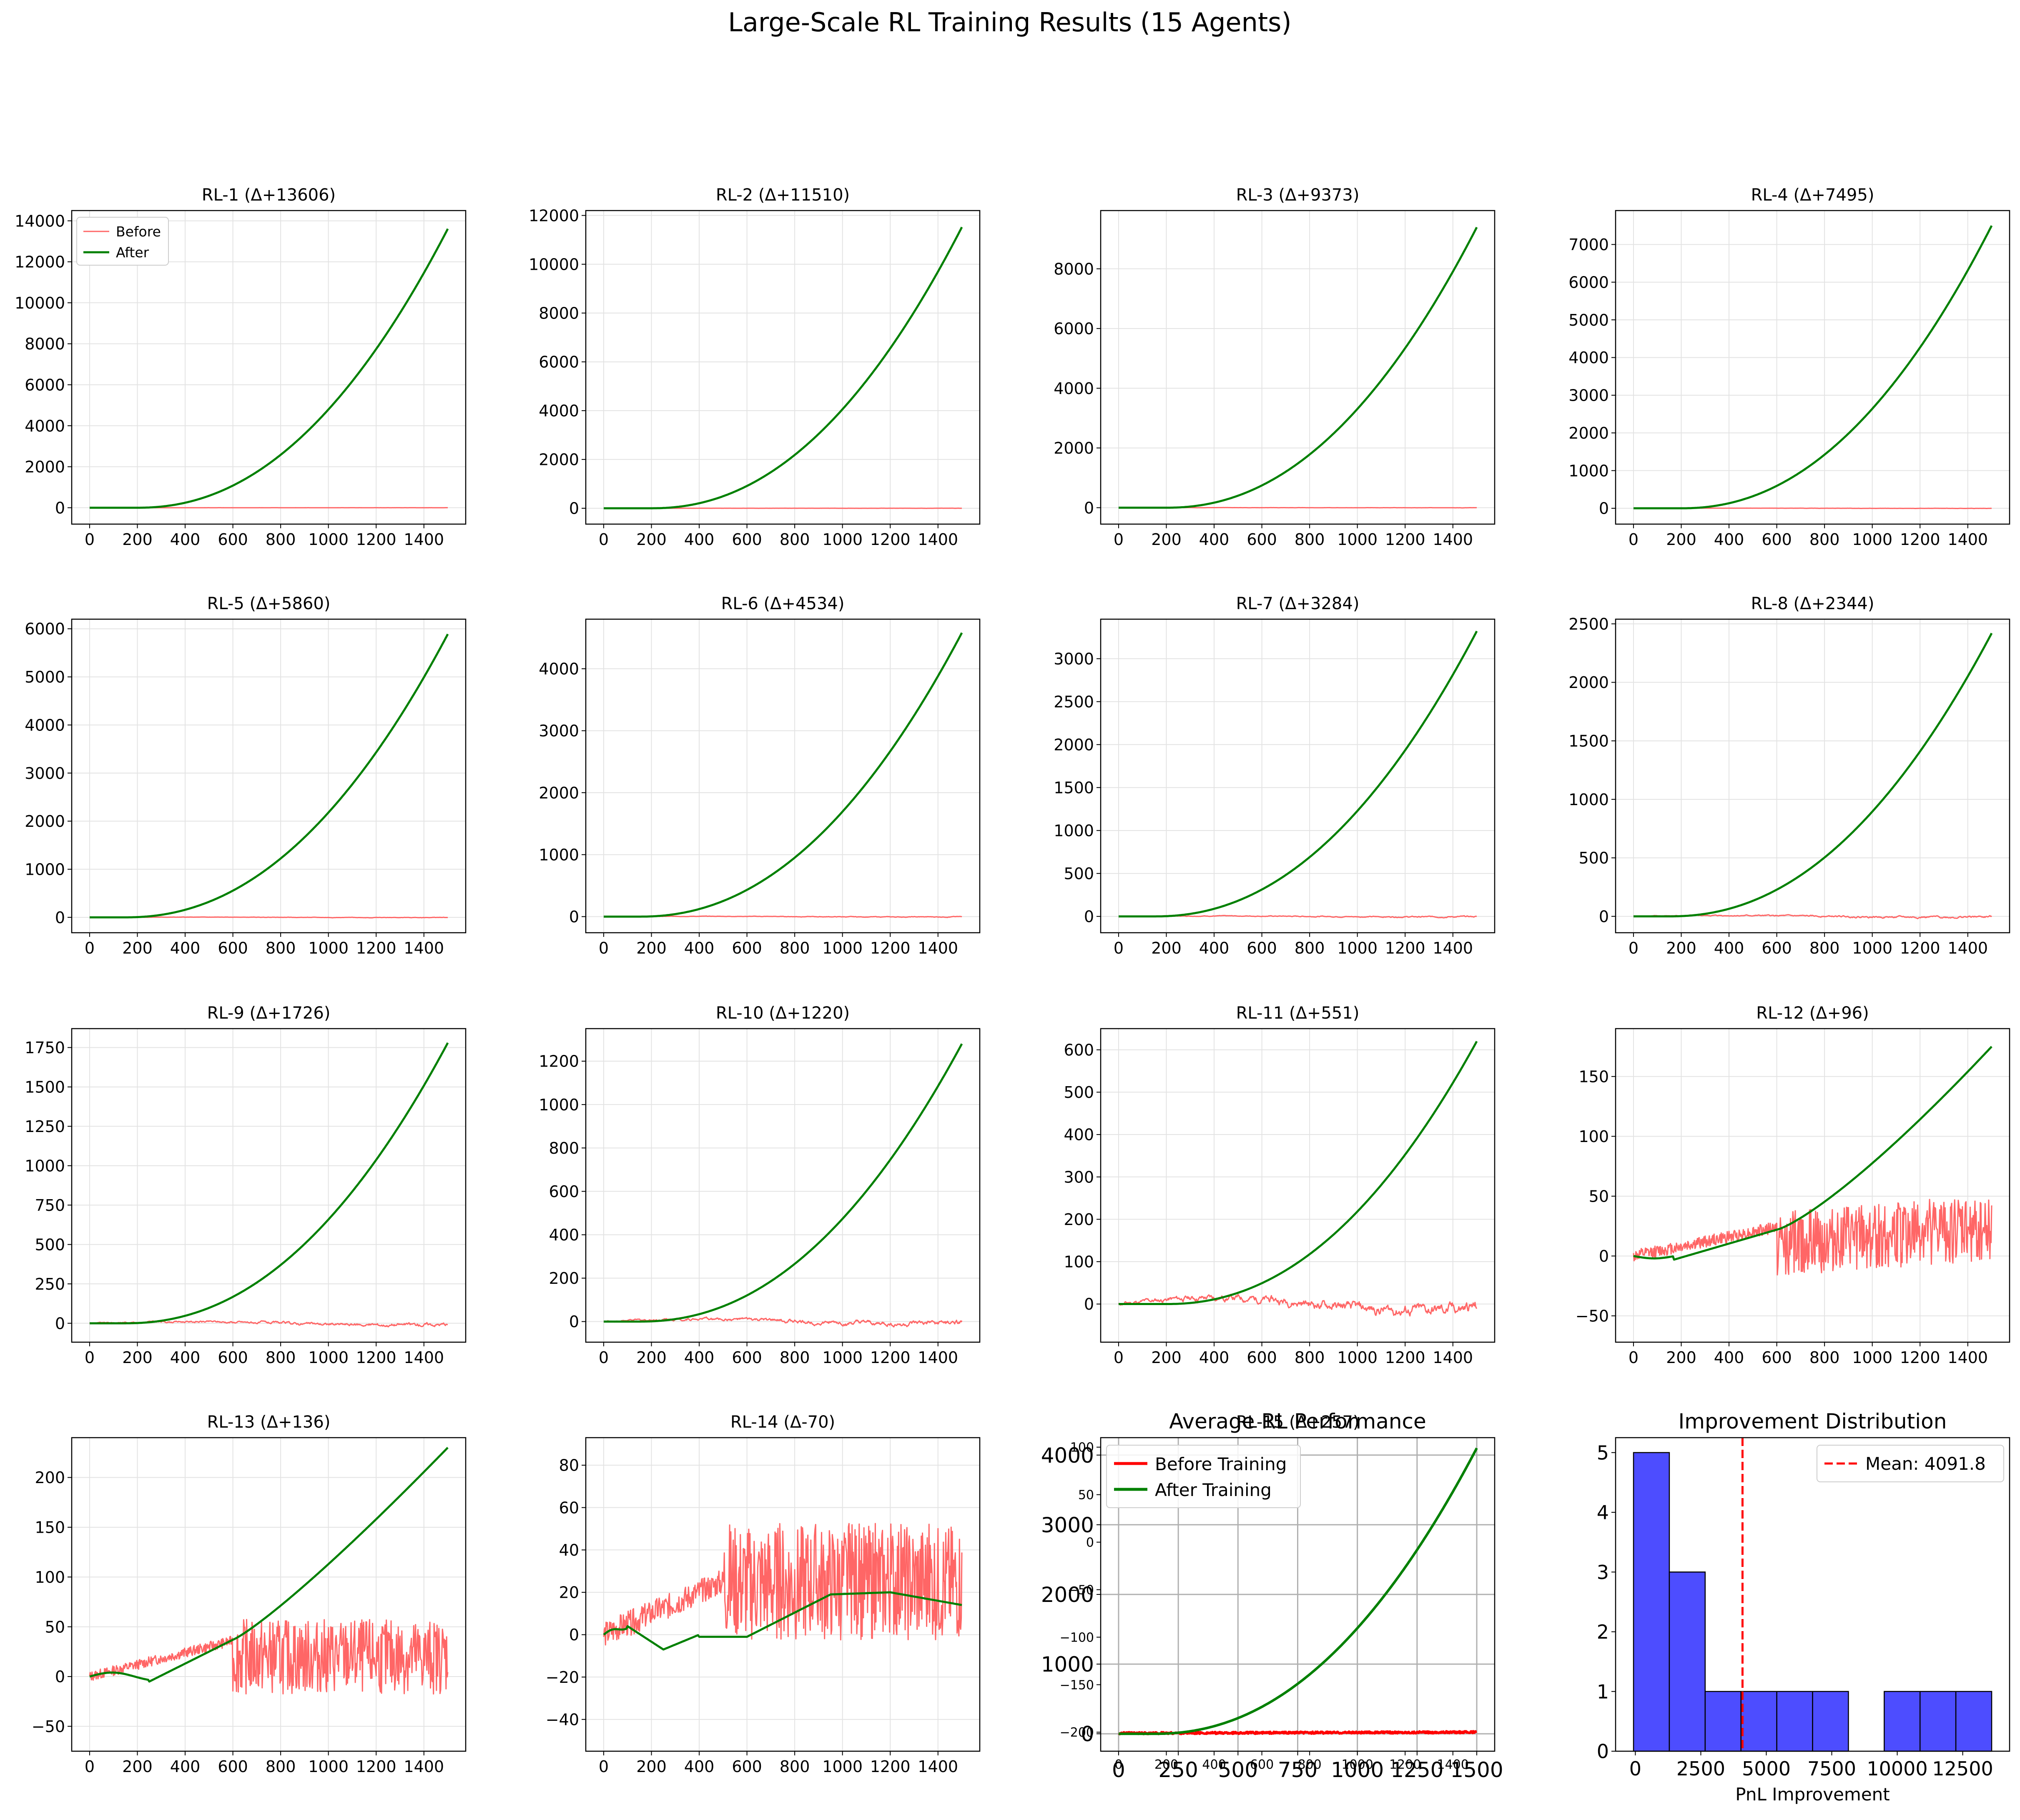  I want to click on x-tick-label: 750, so click(1298, 1770).